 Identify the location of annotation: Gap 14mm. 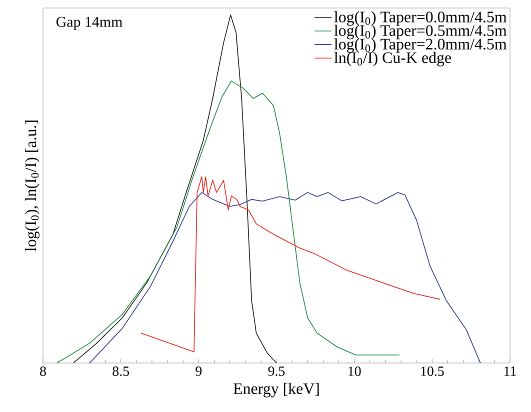
(89, 23).